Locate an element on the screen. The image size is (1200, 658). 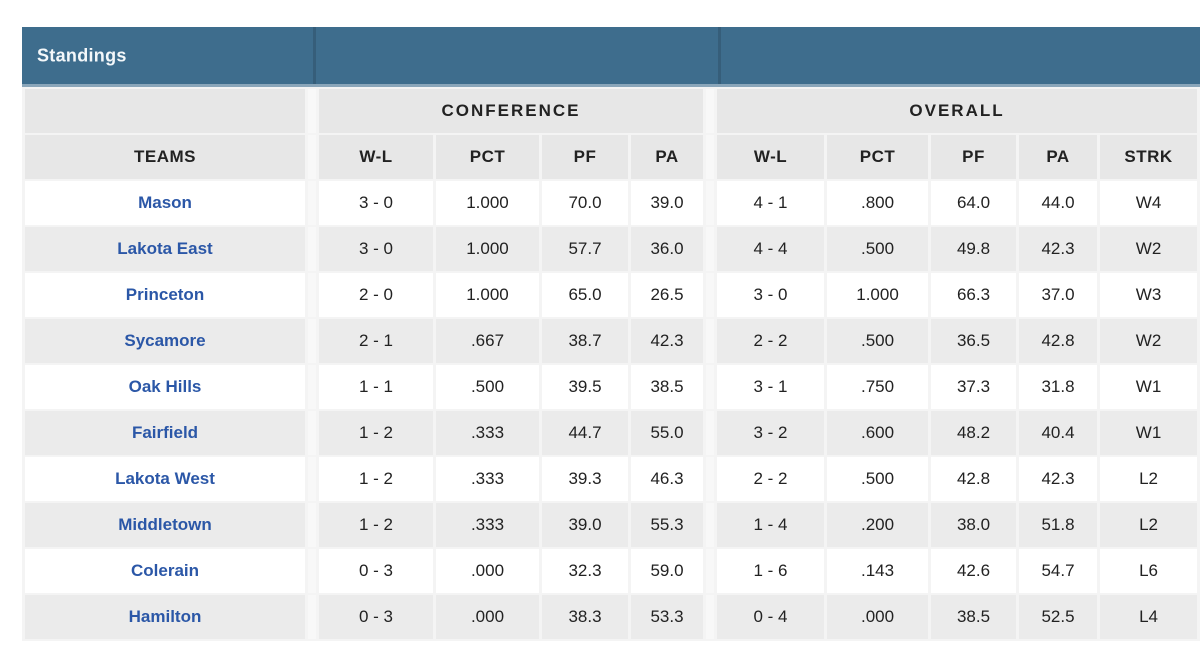
conf-pa-cell: 53.3 is located at coordinates (667, 617).